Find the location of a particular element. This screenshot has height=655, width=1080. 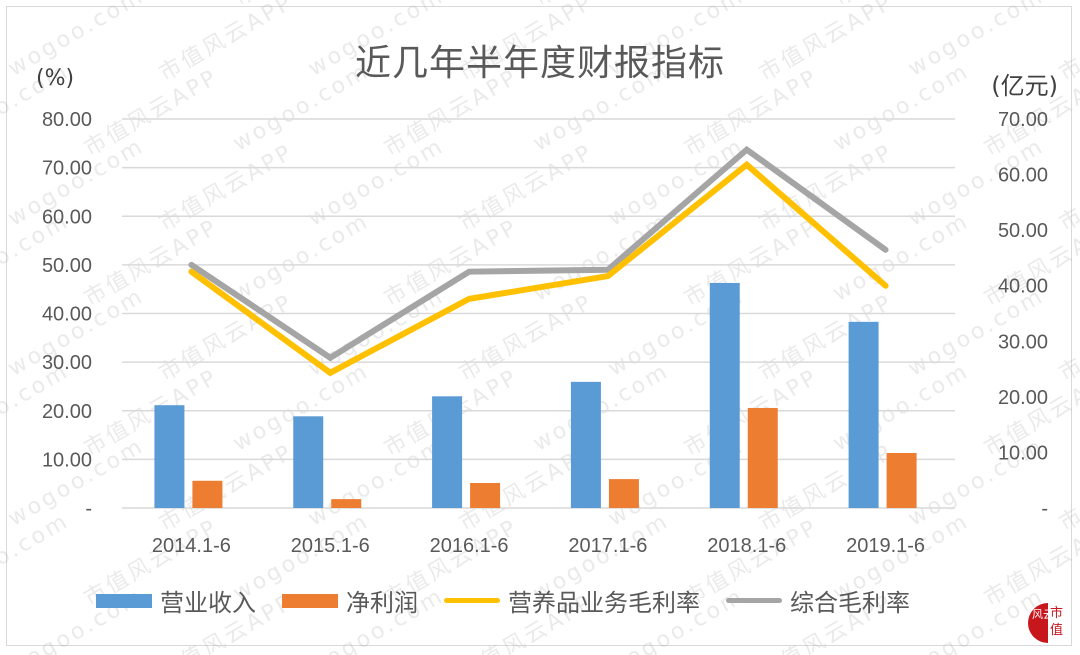

right-tick-label: 30.00 is located at coordinates (1023, 342).